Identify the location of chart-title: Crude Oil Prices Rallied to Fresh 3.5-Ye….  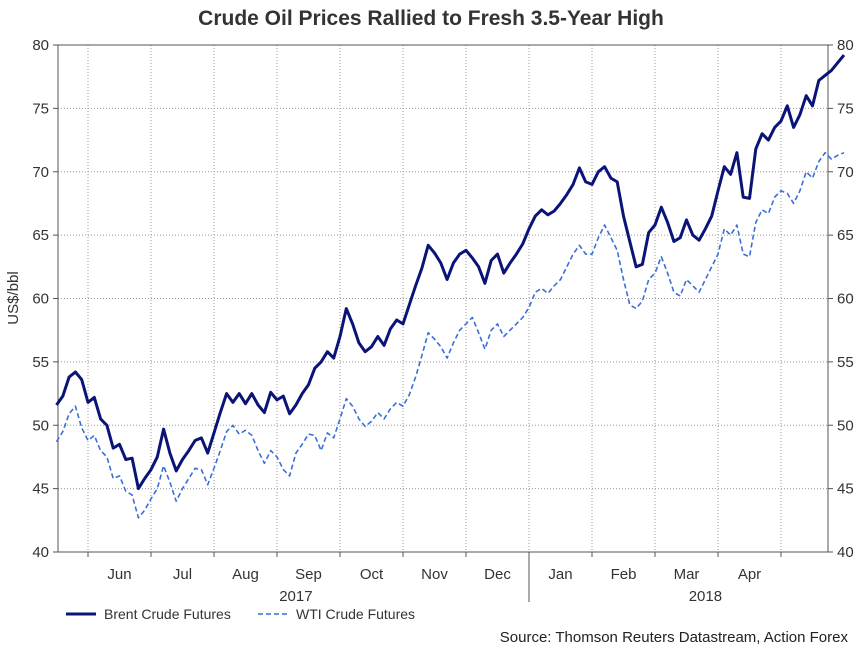
(431, 18).